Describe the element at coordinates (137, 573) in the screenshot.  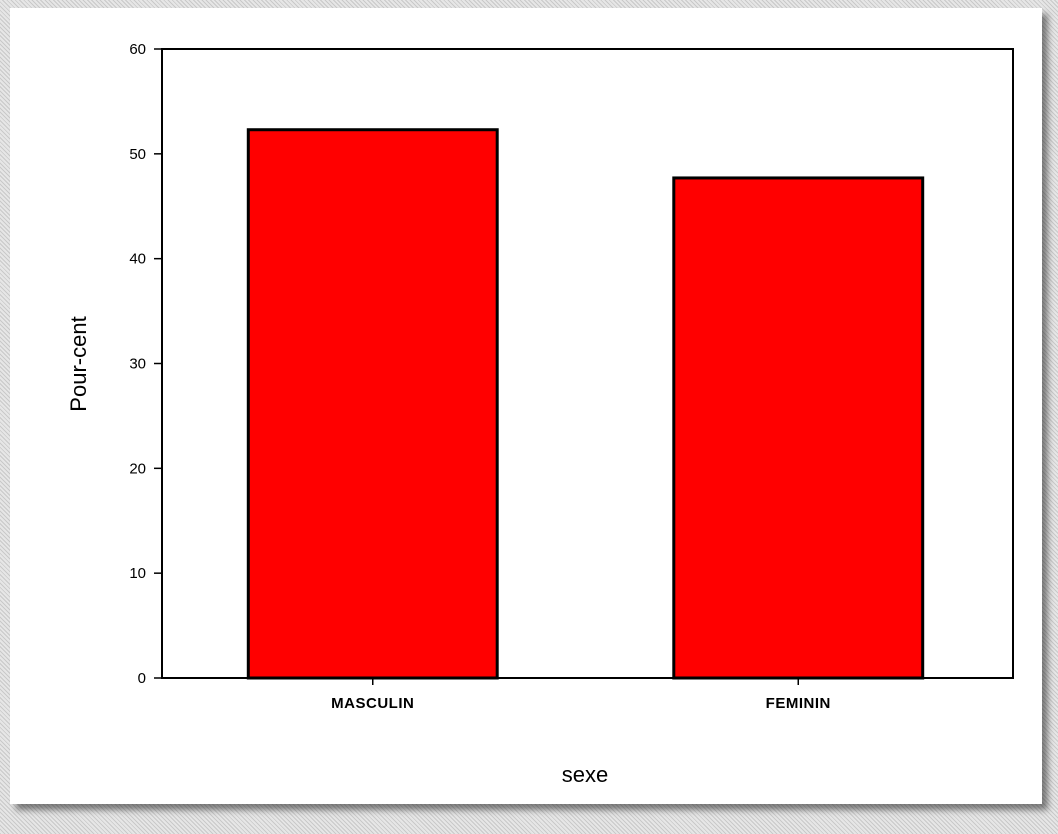
I see `y-tick-label: 10` at that location.